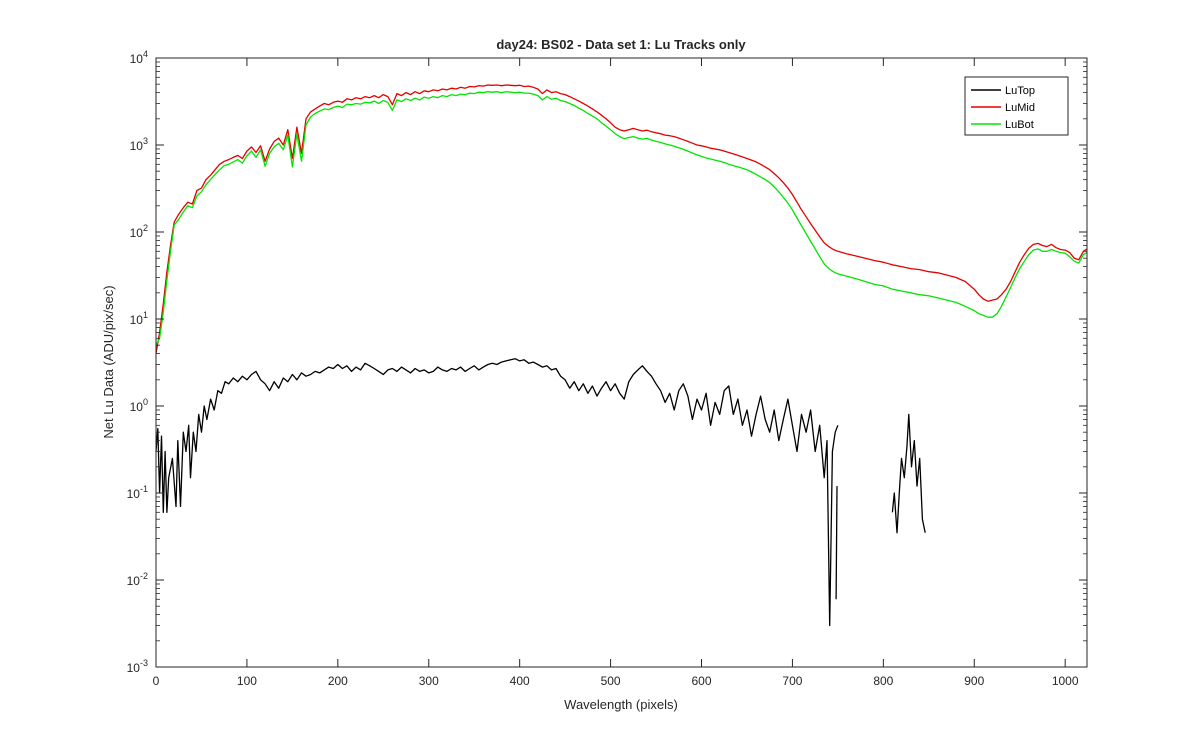 The height and width of the screenshot is (750, 1200). I want to click on x-tick-label: 700, so click(792, 681).